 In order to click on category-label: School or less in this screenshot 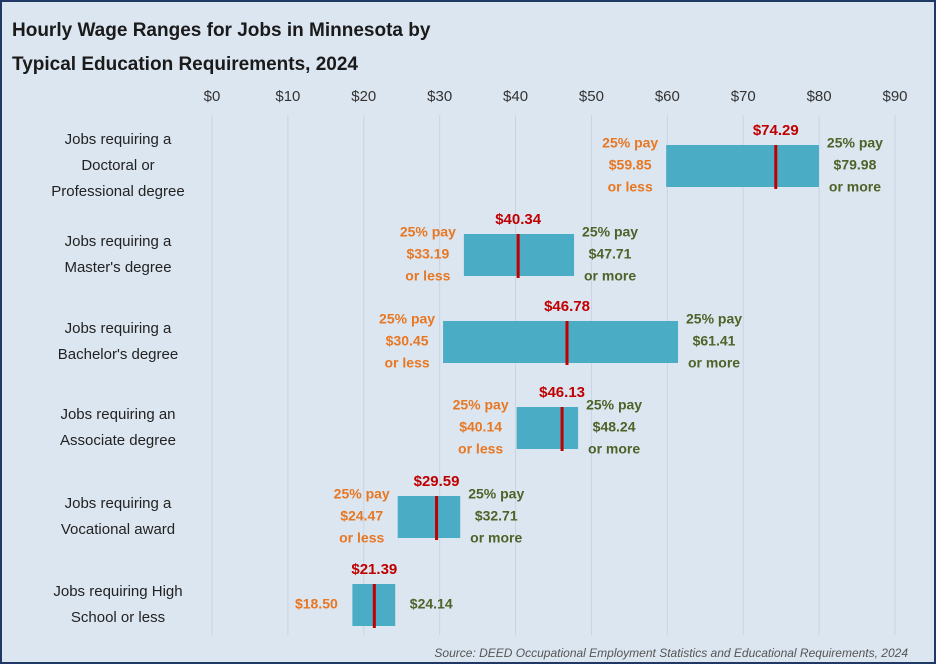, I will do `click(118, 617)`.